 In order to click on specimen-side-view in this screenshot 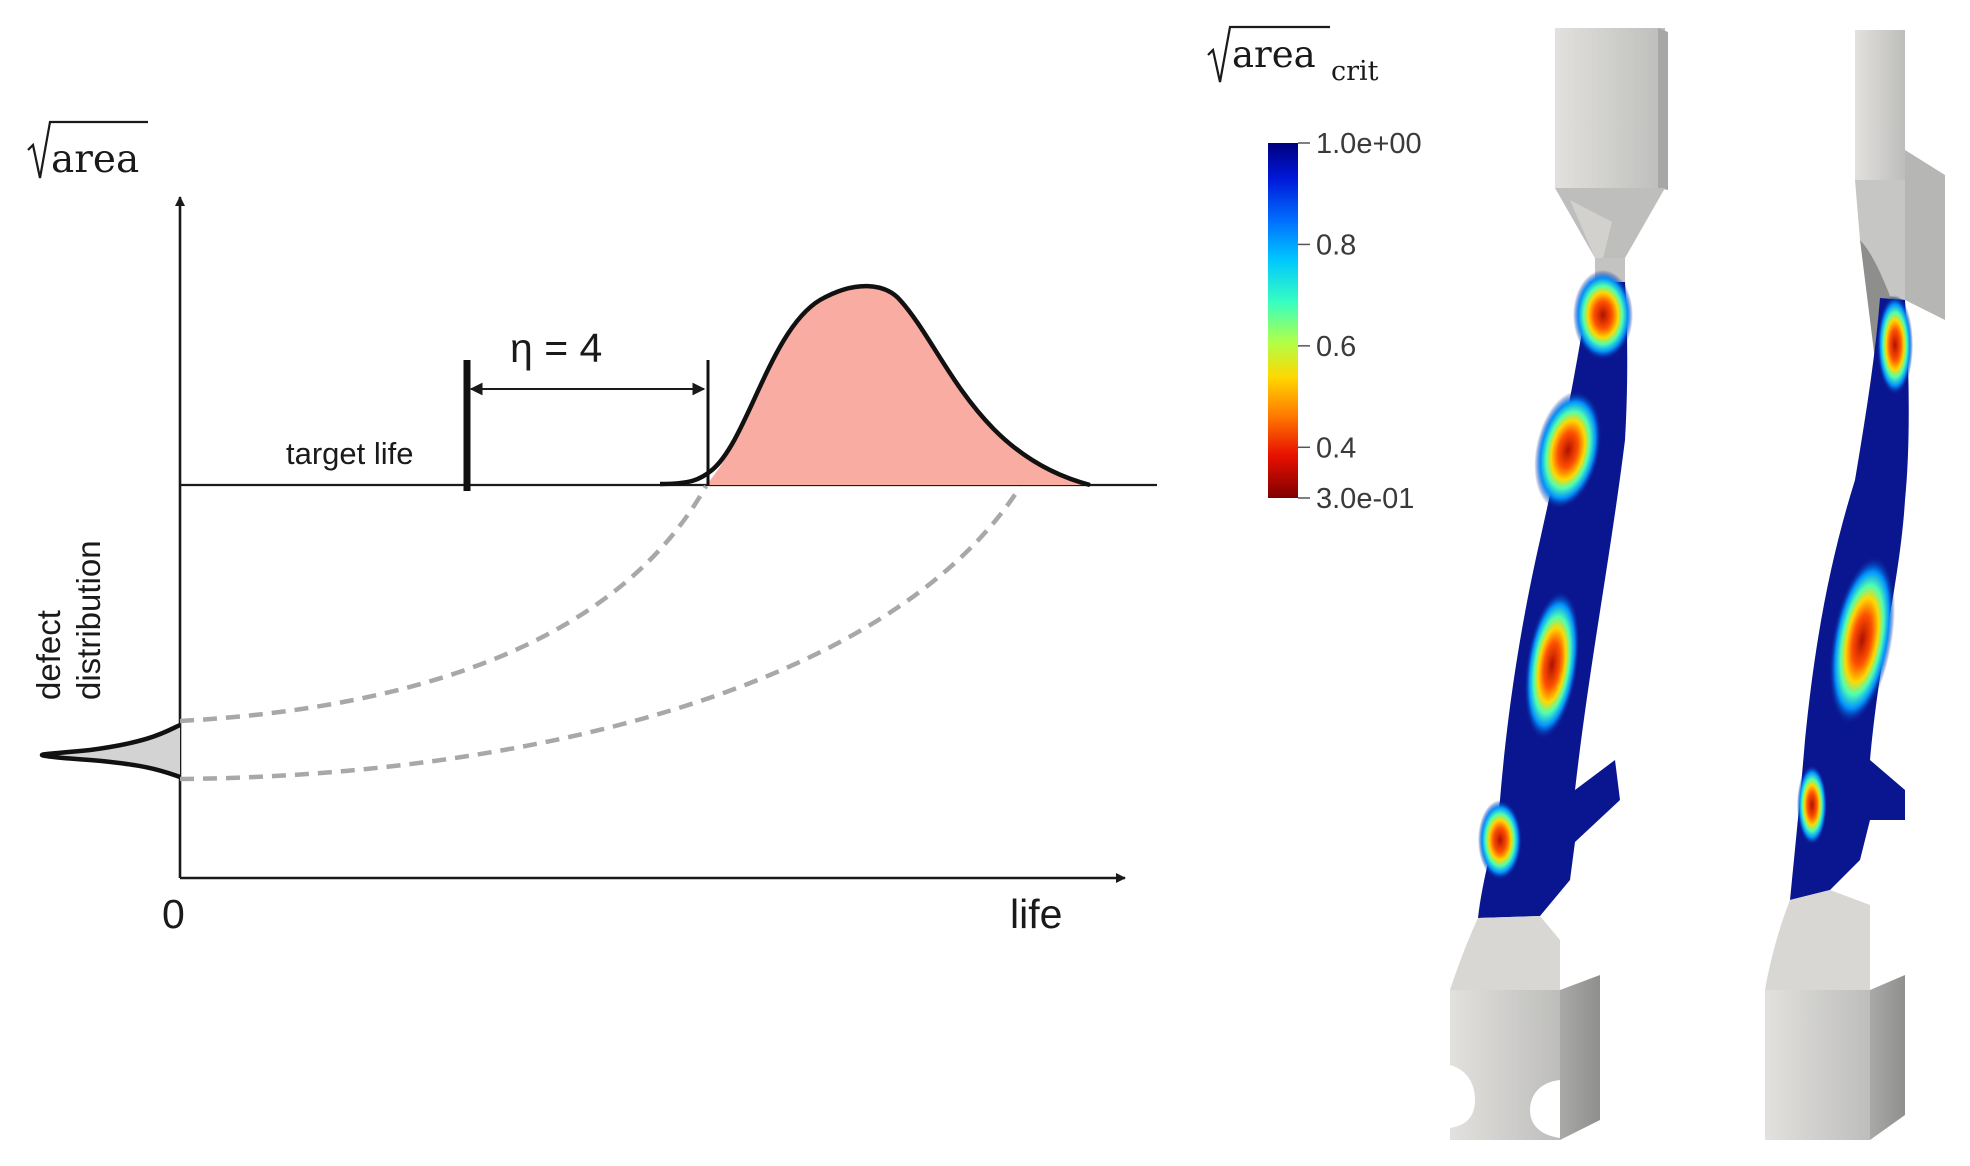, I will do `click(1855, 585)`.